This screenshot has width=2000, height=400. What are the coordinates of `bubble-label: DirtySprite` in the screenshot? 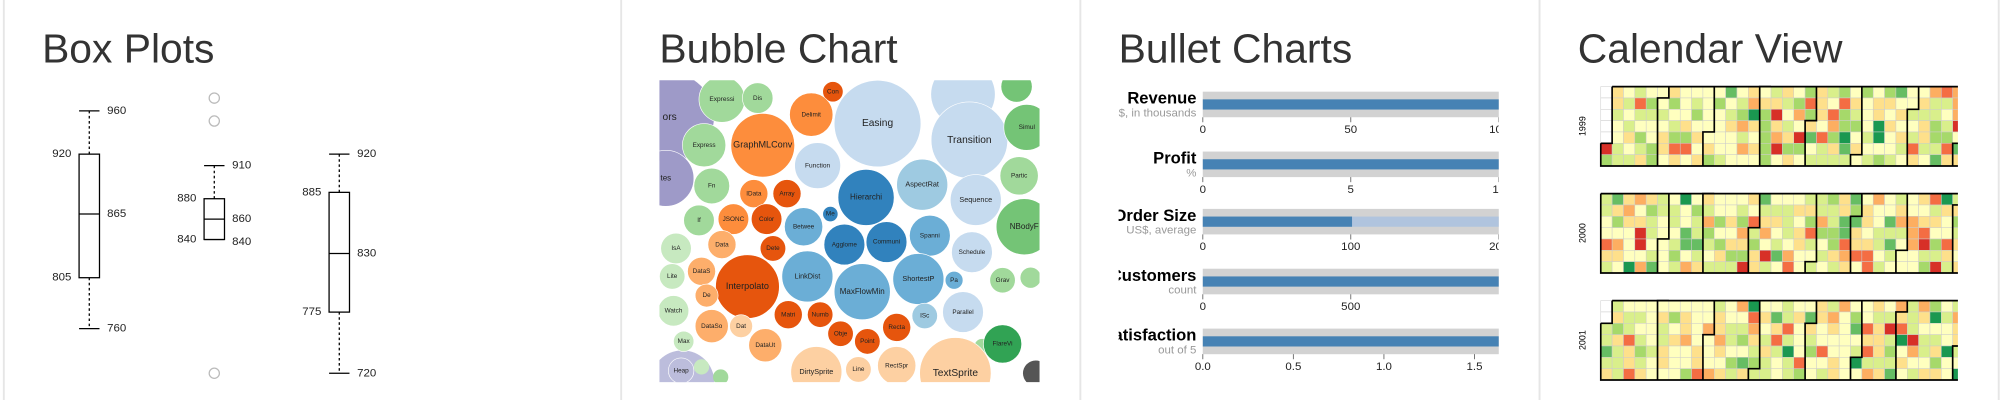 It's located at (816, 371).